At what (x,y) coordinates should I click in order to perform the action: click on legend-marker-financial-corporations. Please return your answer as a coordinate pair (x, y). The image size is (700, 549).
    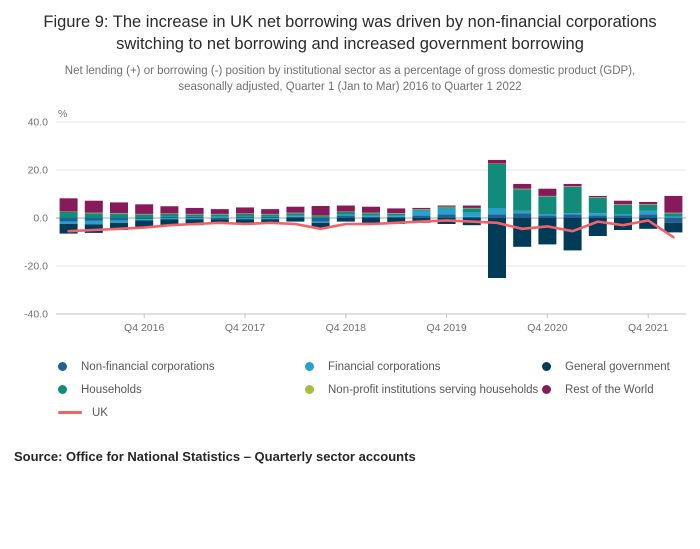
    Looking at the image, I should click on (309, 367).